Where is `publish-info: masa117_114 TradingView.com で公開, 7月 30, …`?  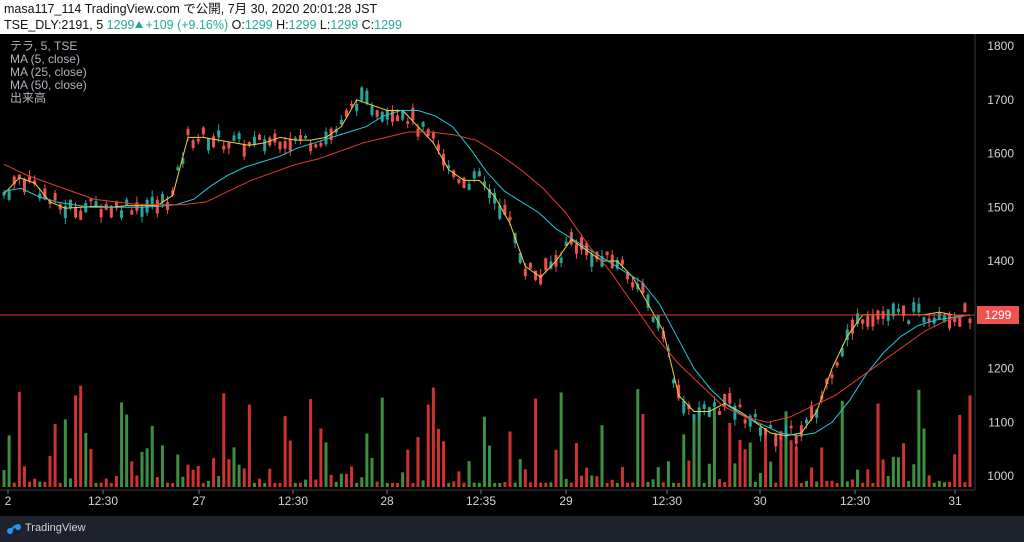
publish-info: masa117_114 TradingView.com で公開, 7月 30, … is located at coordinates (191, 9).